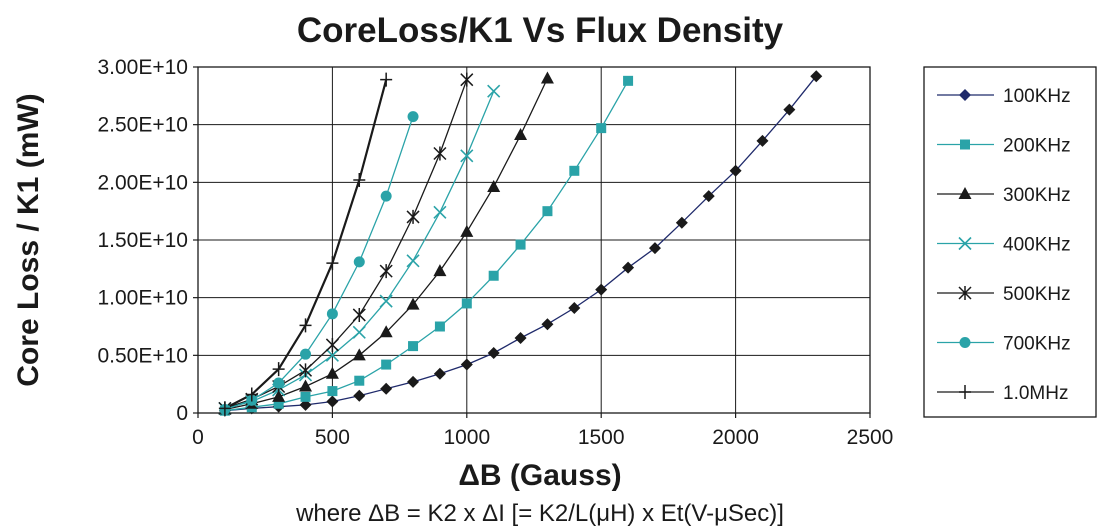 The image size is (1099, 531). What do you see at coordinates (142, 298) in the screenshot?
I see `y-tick-label: 1.00E+10` at bounding box center [142, 298].